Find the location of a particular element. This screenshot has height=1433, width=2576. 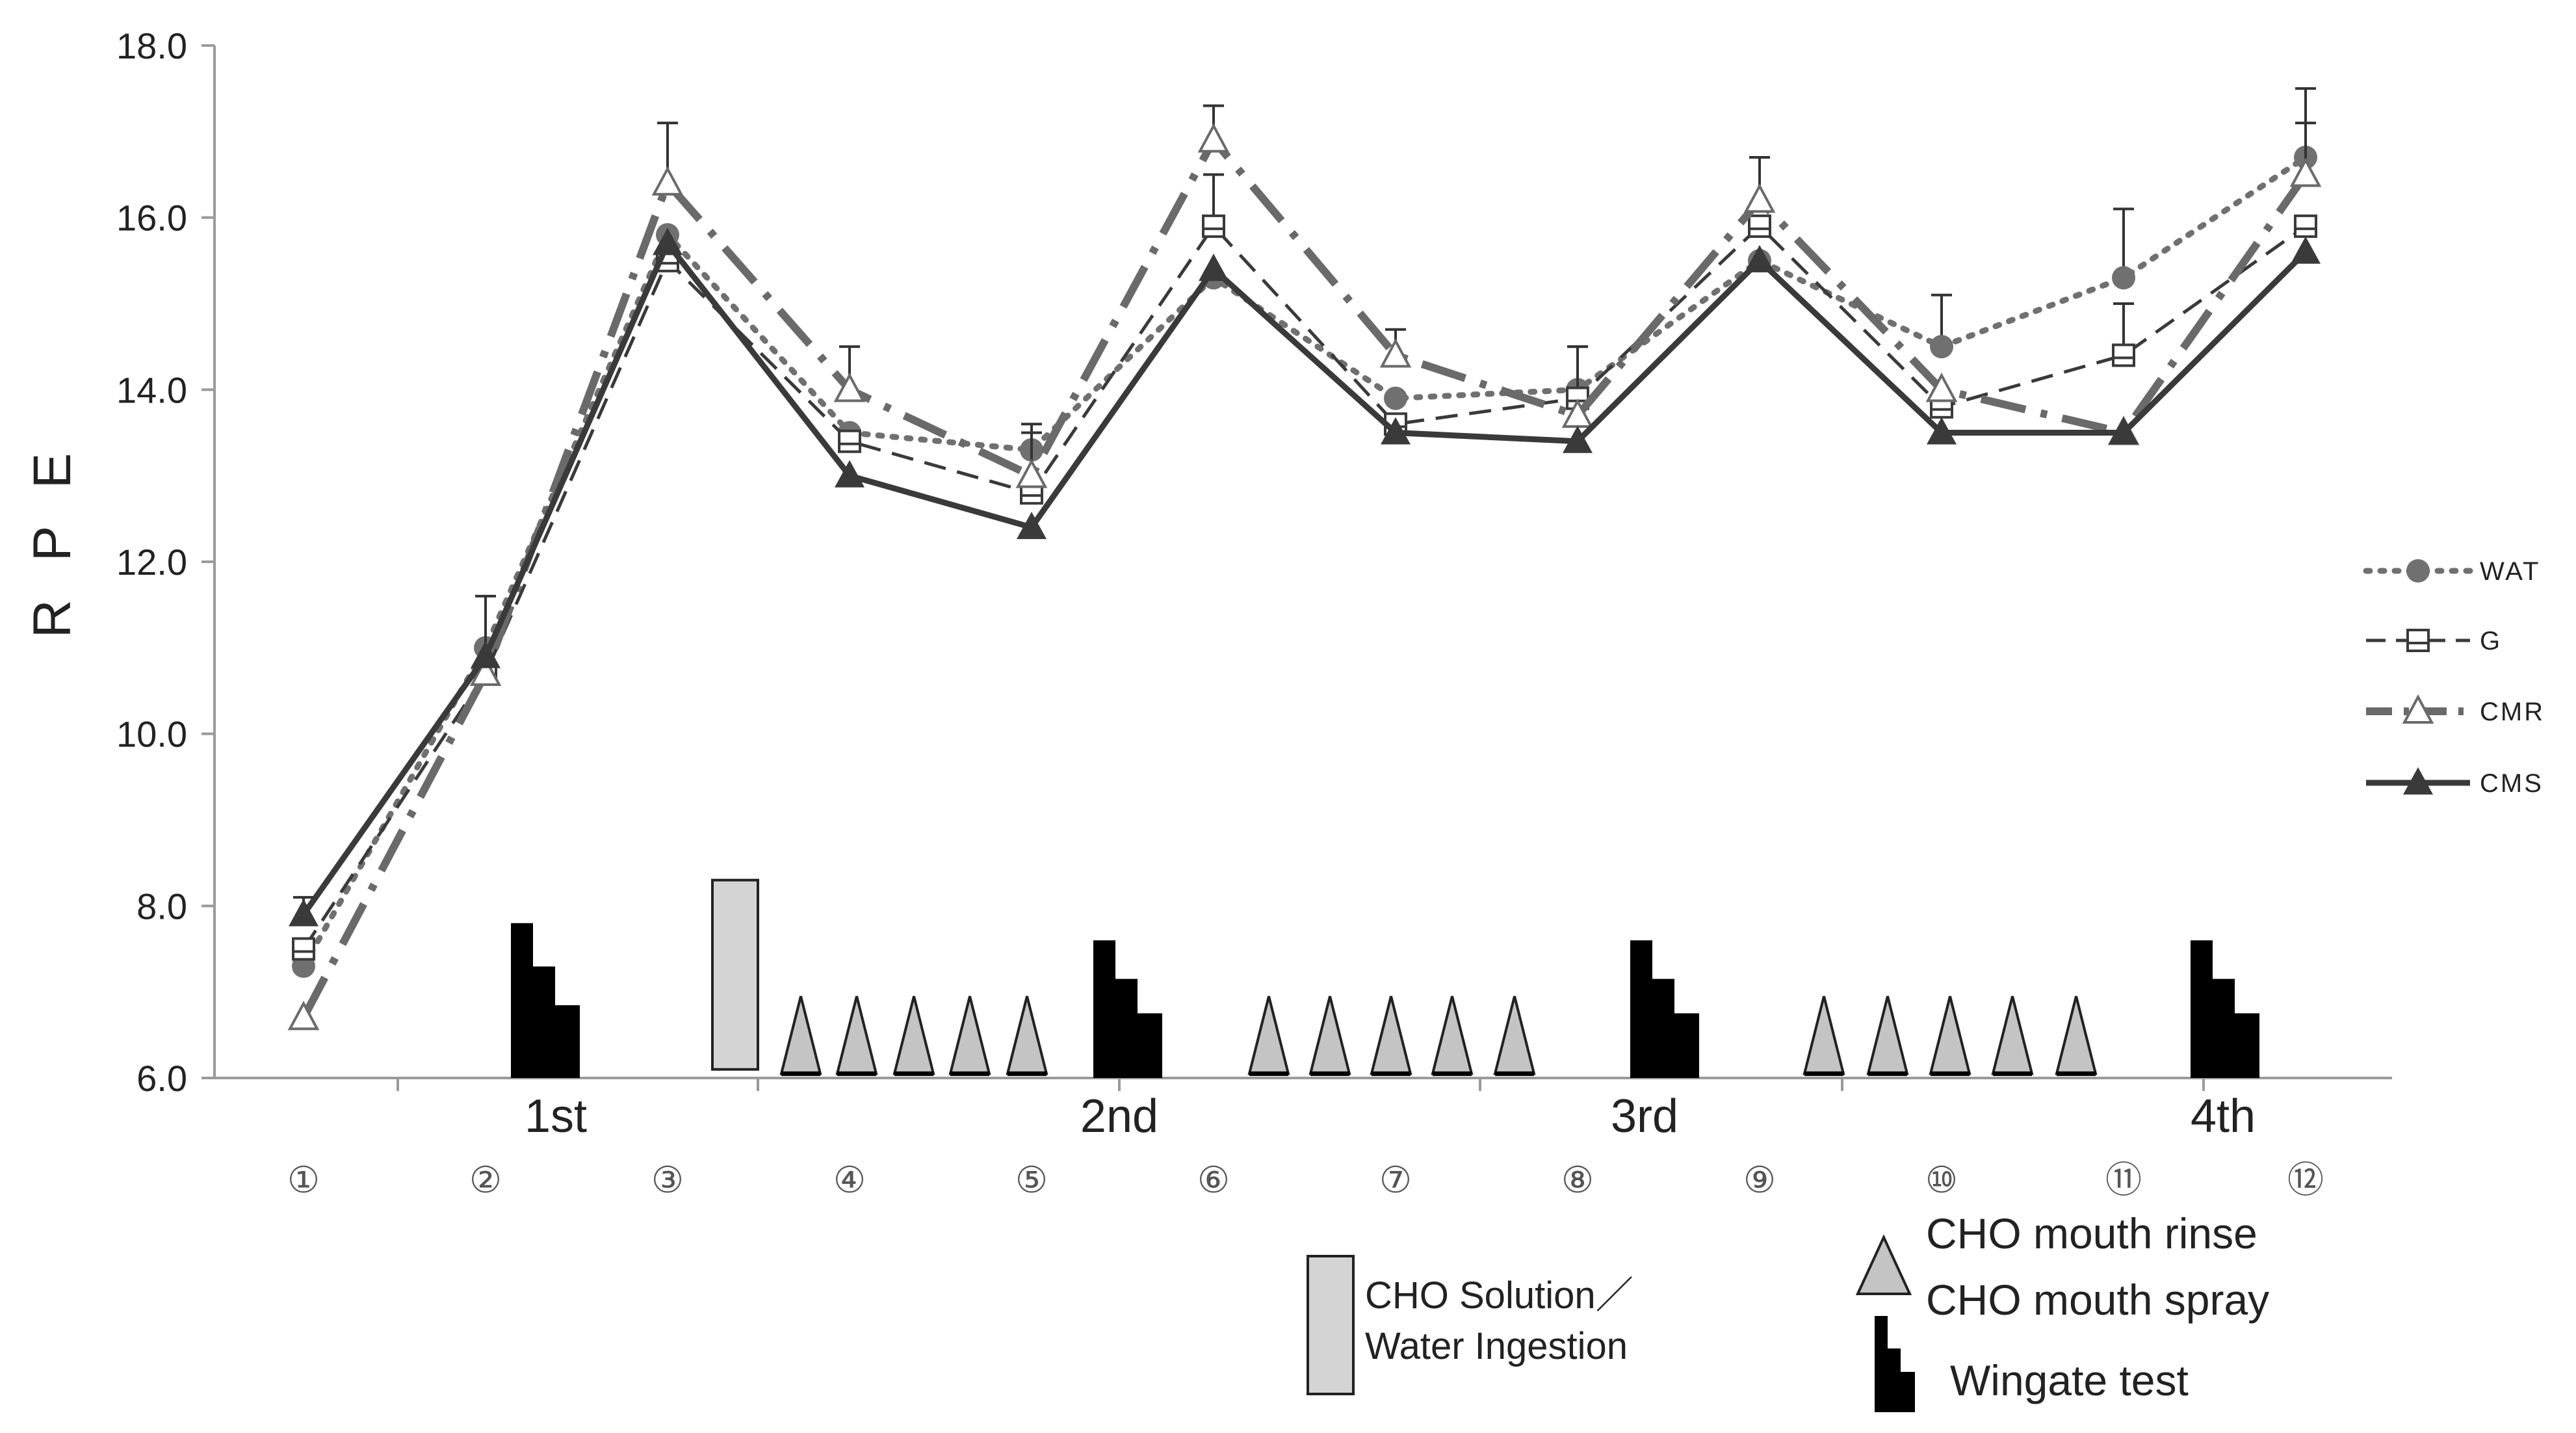

bout-labels: 1st 2nd 3rd 4th is located at coordinates (1390, 1116).